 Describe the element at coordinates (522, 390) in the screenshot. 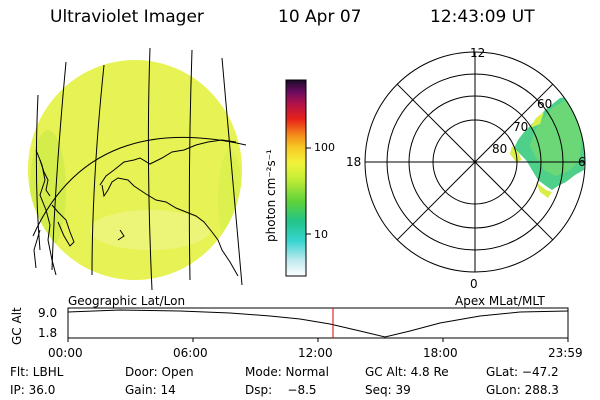

I see `status-glon: GLon: 288.3` at that location.